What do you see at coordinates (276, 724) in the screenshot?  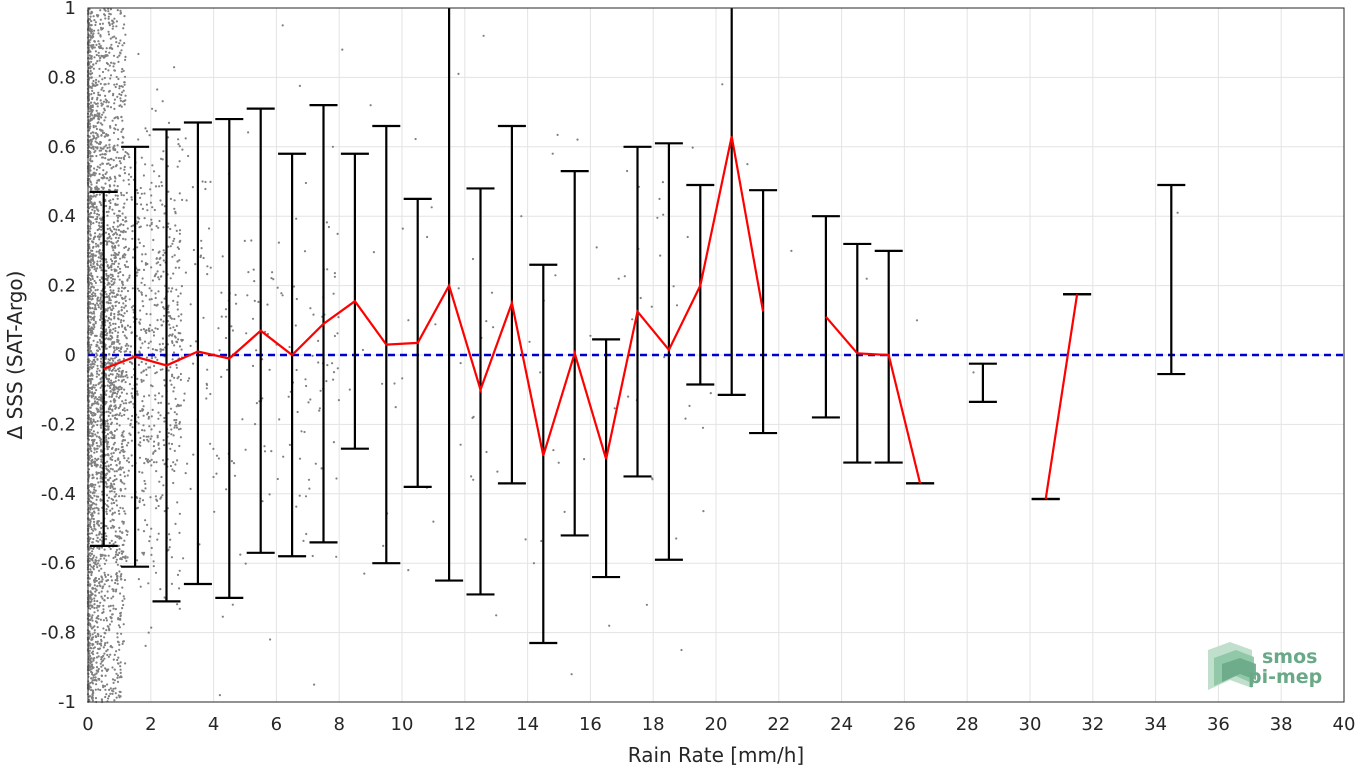 I see `x-tick-label: 6` at bounding box center [276, 724].